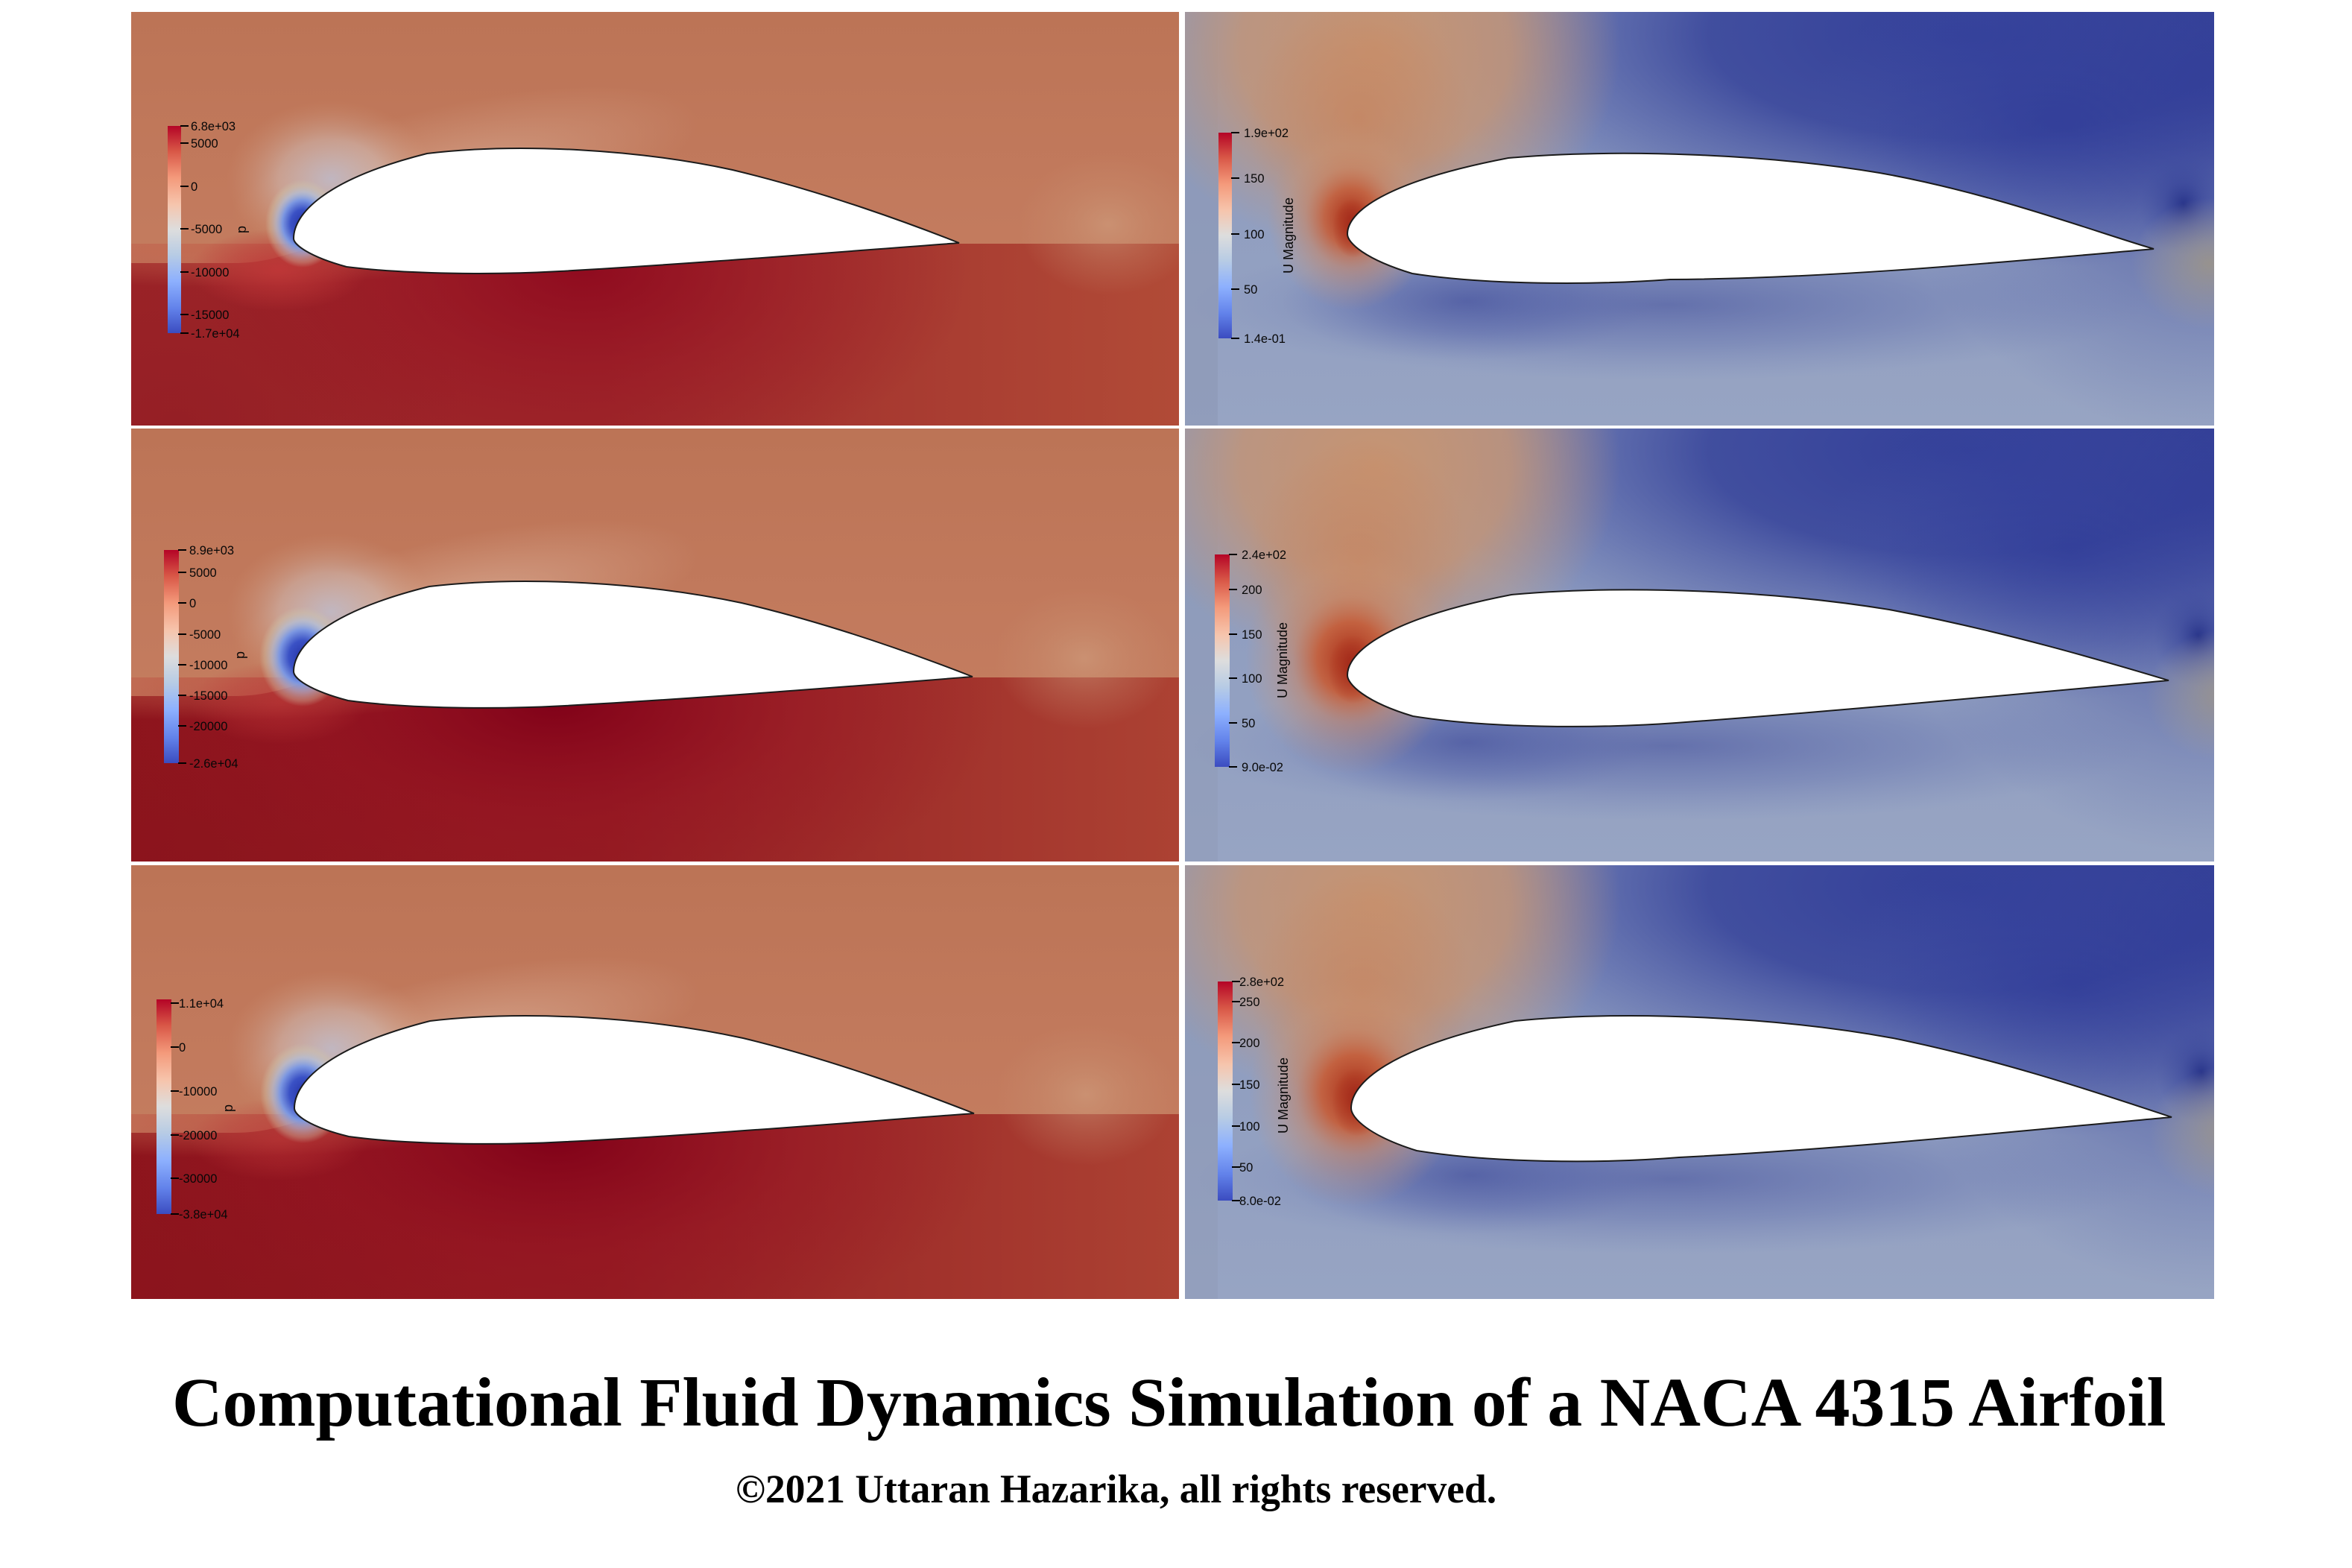  Describe the element at coordinates (1249, 1003) in the screenshot. I see `svg-text: 250` at that location.